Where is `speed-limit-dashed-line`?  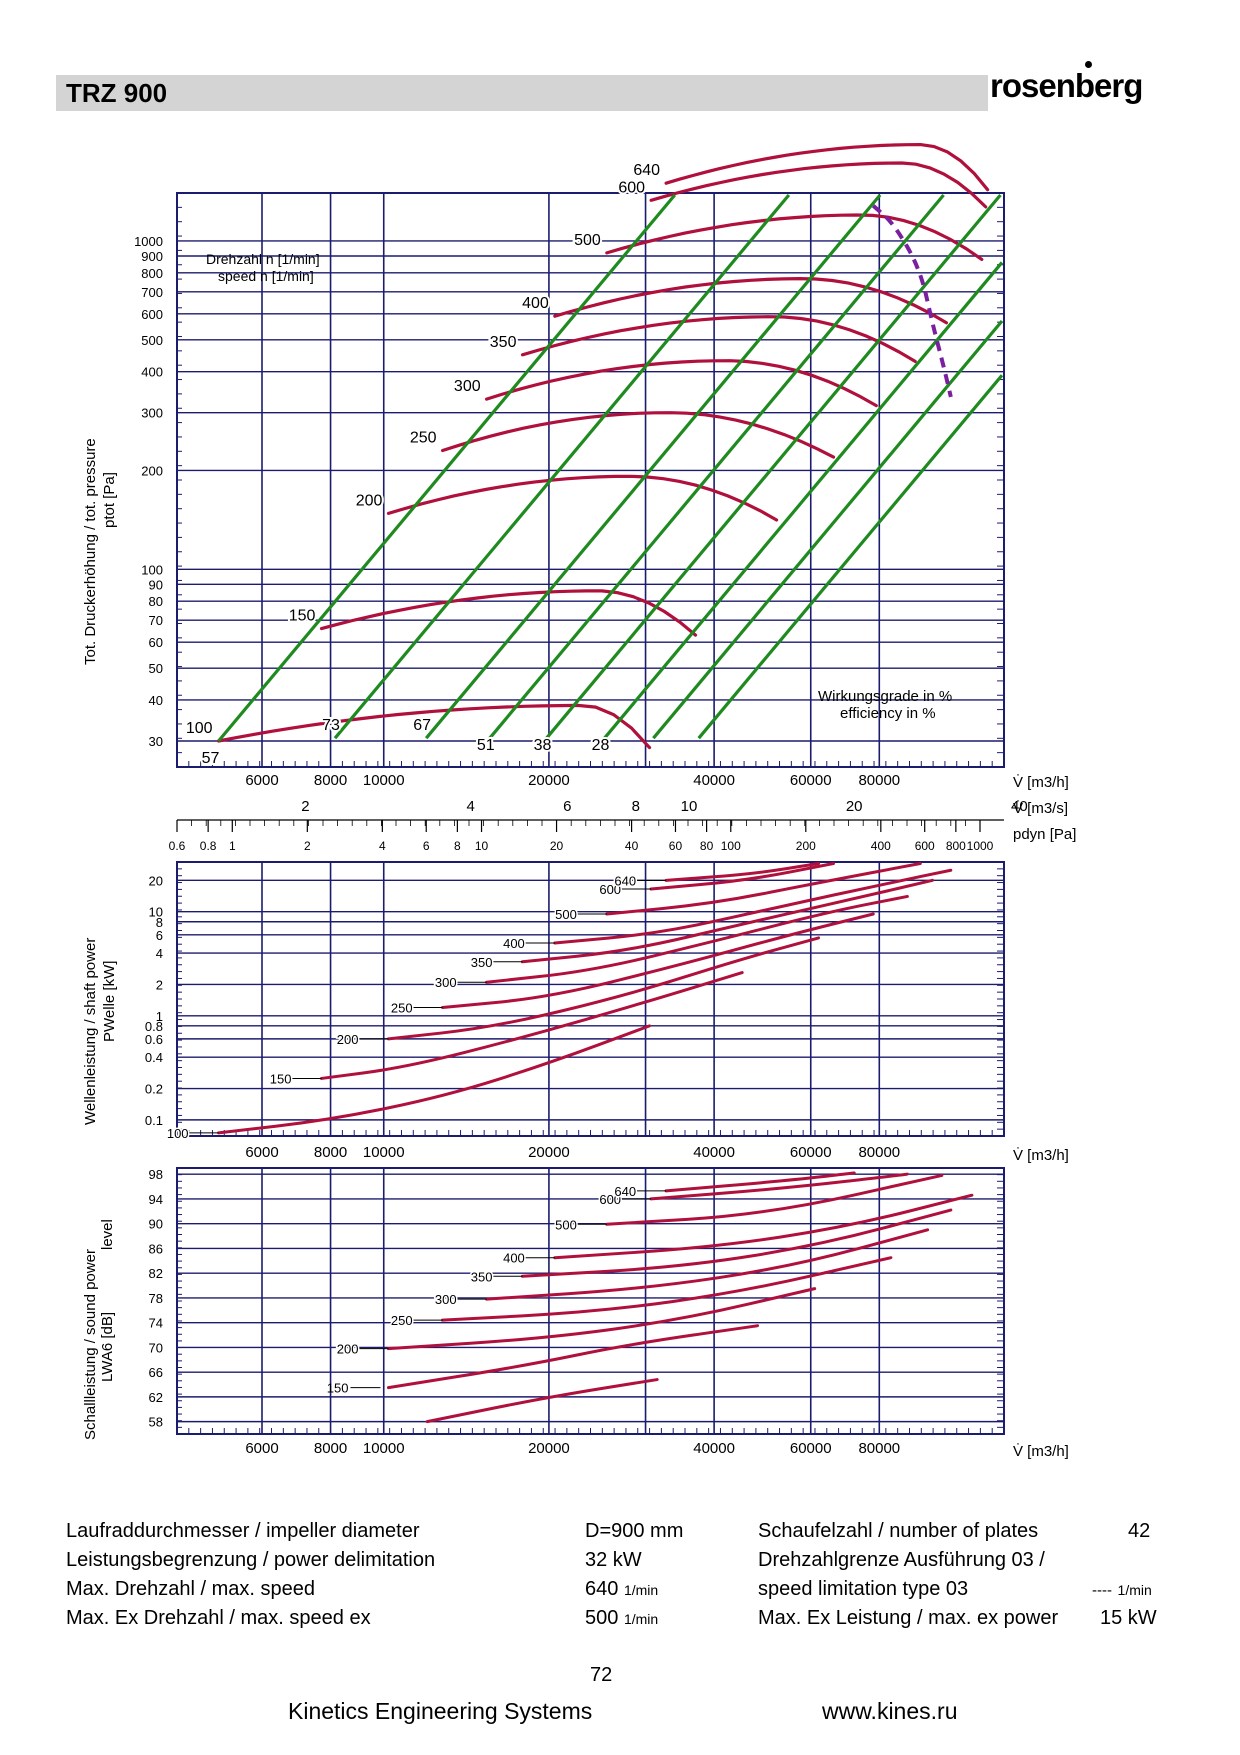
speed-limit-dashed-line is located at coordinates (912, 301).